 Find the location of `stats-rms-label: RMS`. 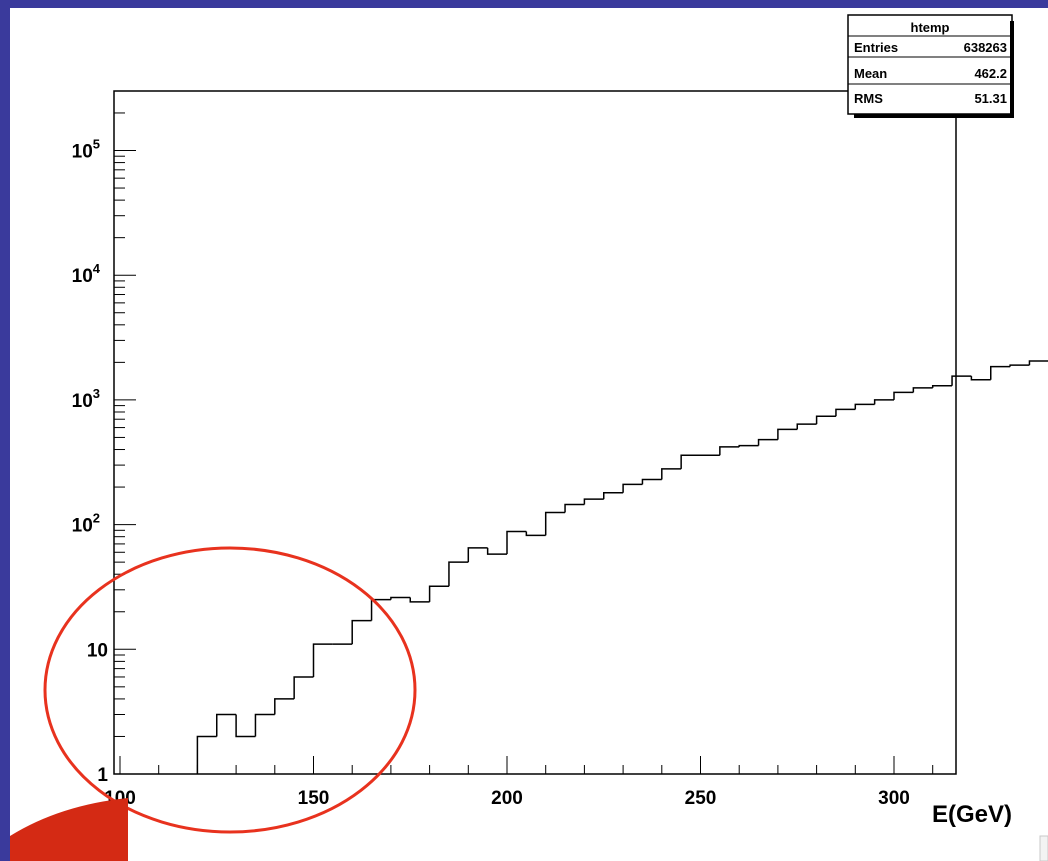

stats-rms-label: RMS is located at coordinates (868, 98).